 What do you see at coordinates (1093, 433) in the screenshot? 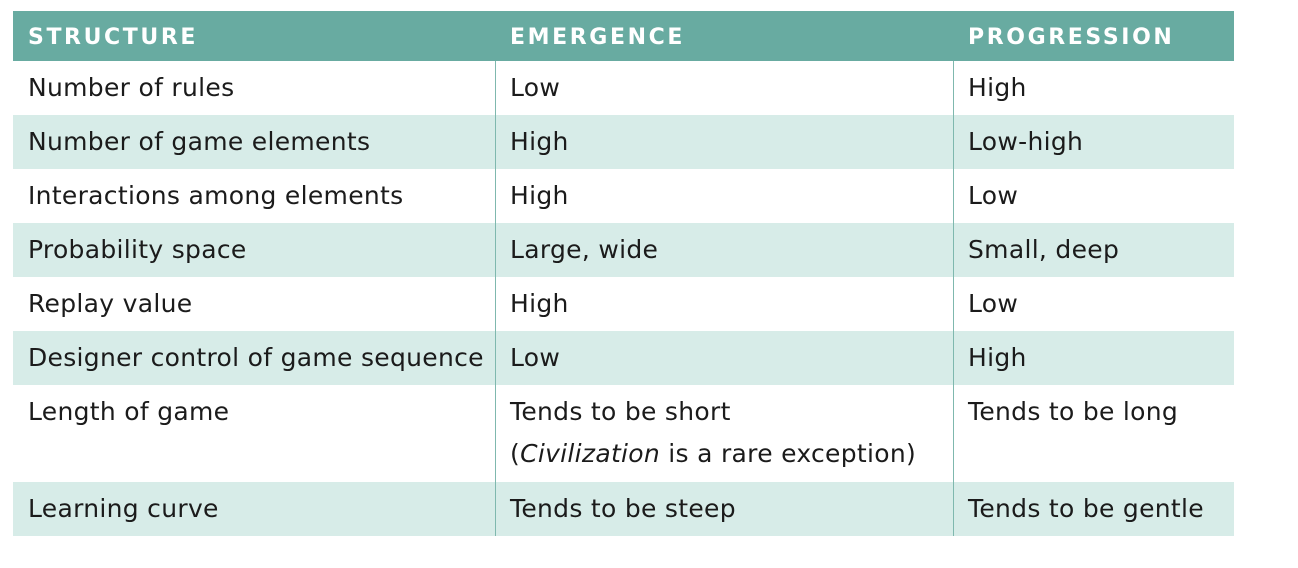
I see `progression-cell: Tends to be long` at bounding box center [1093, 433].